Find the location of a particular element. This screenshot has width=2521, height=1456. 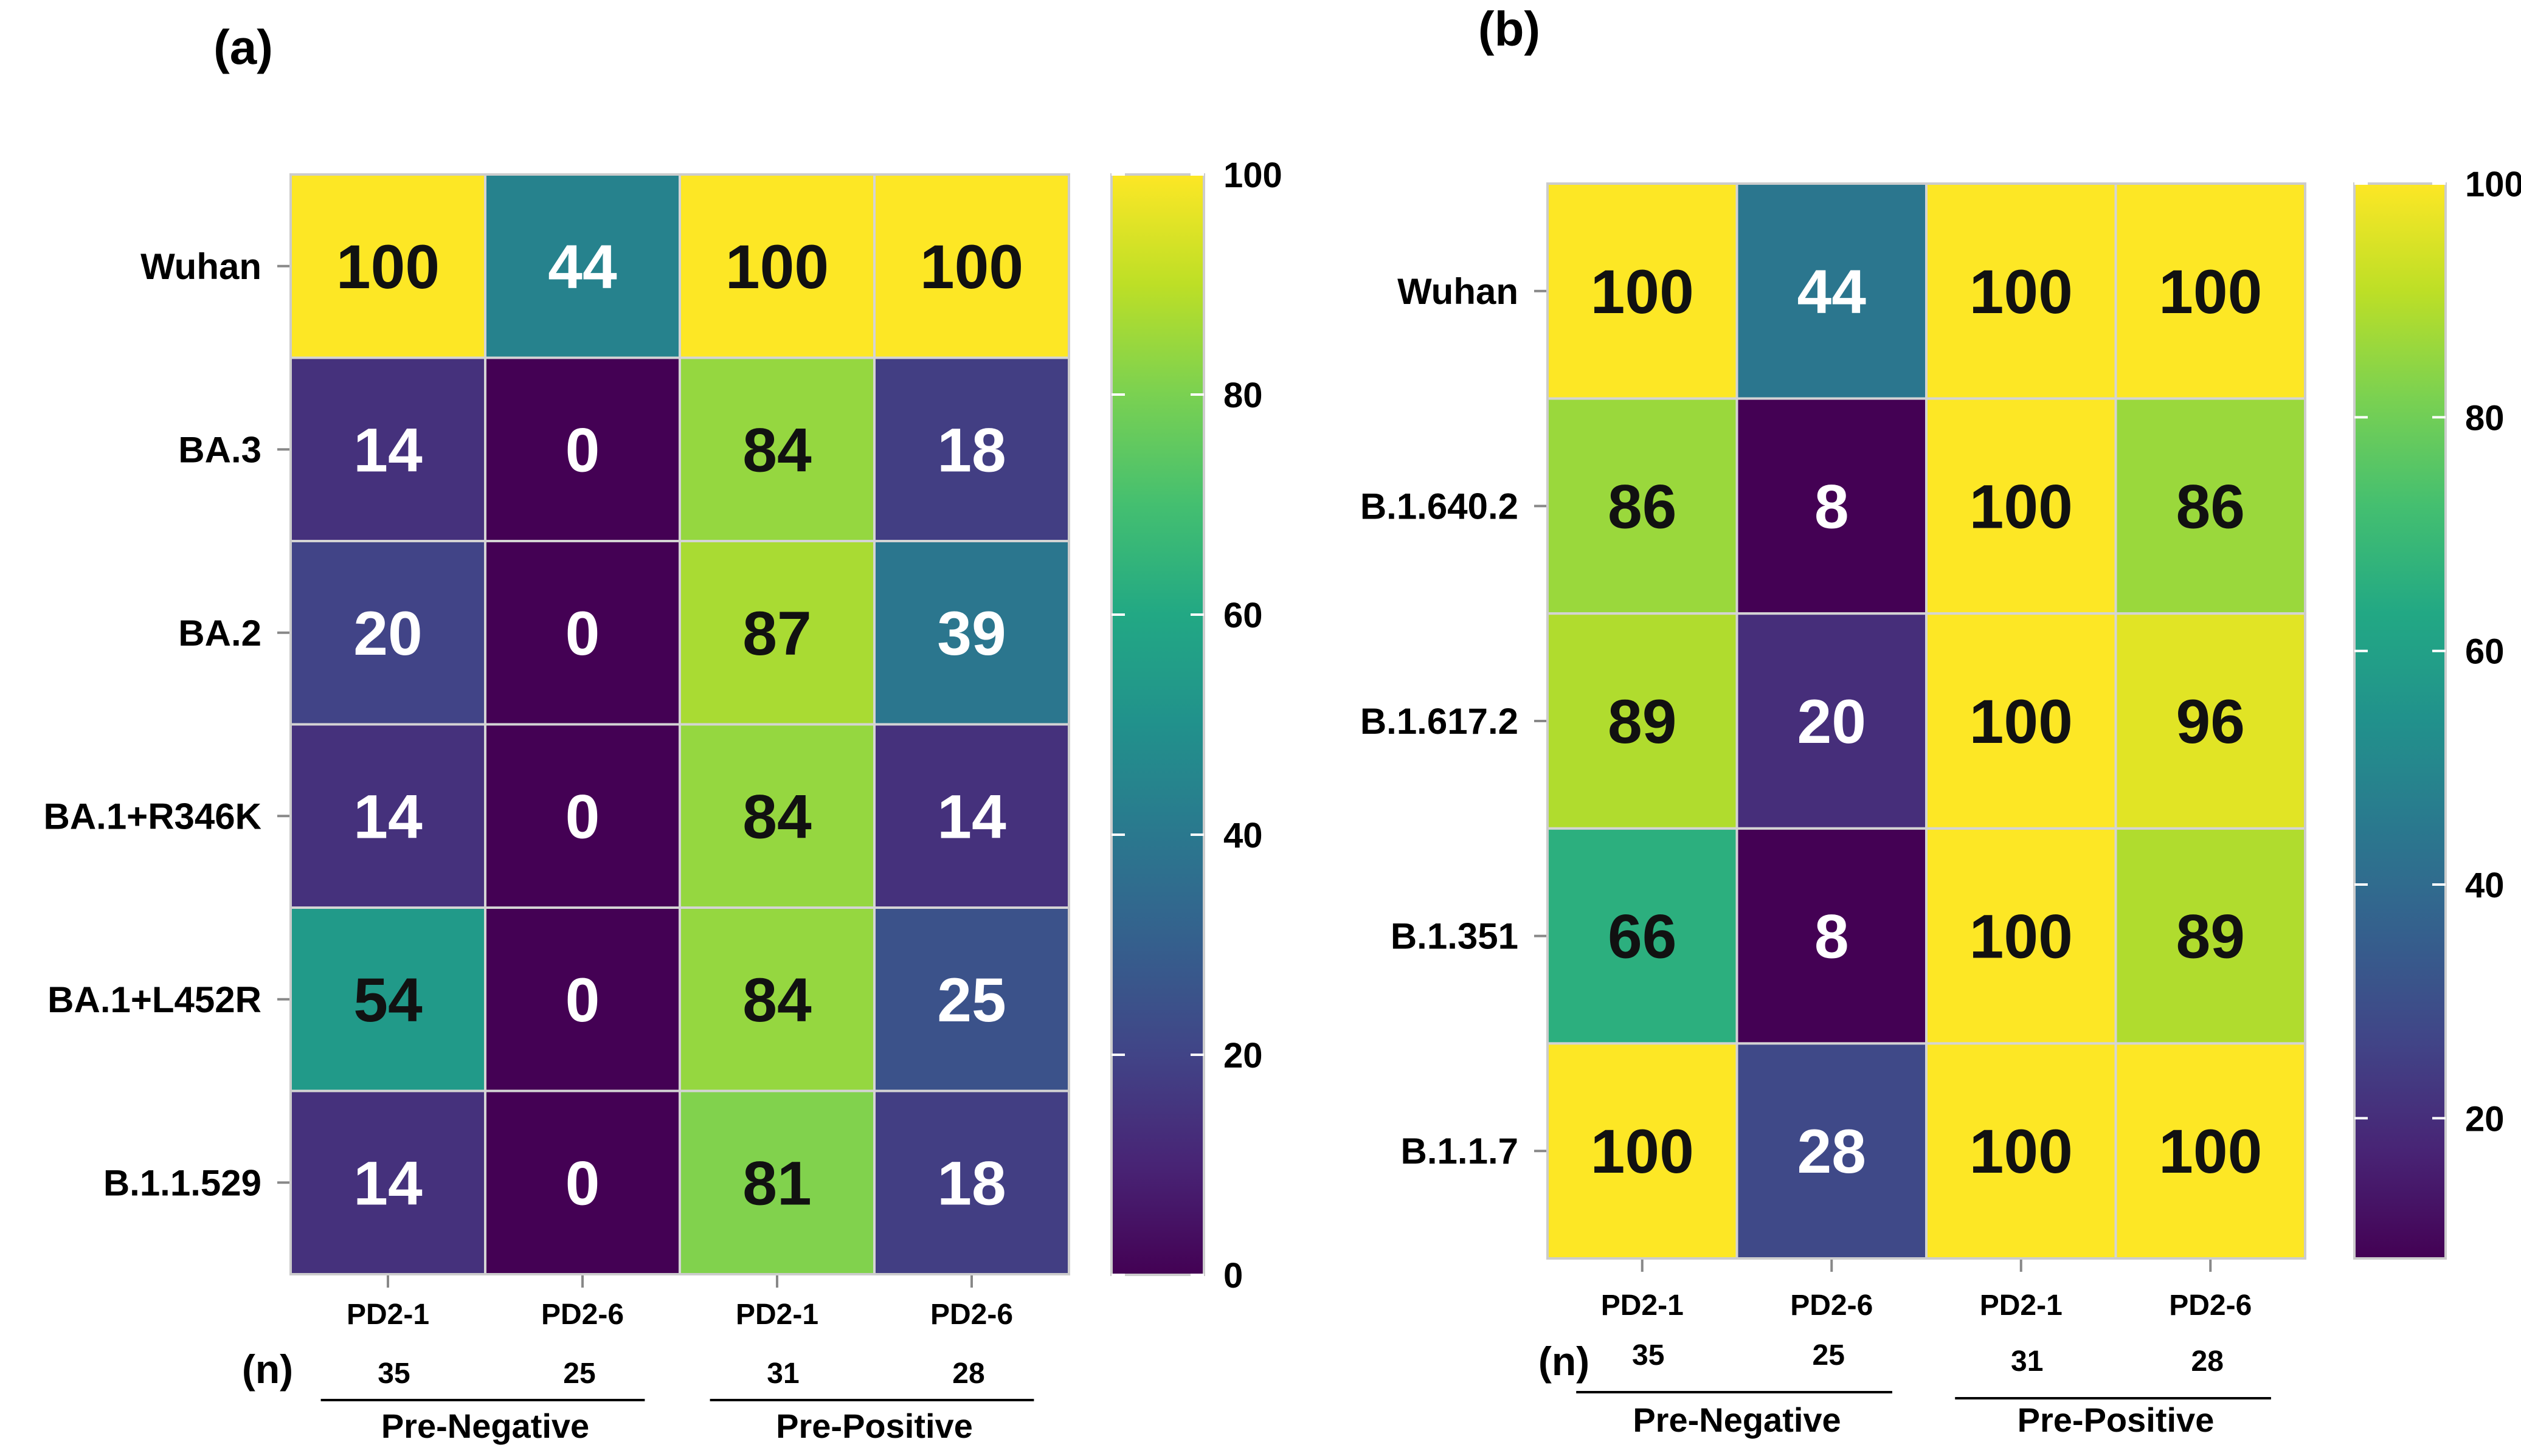

panel-a-row-label: BA.1+R346K is located at coordinates (152, 817).